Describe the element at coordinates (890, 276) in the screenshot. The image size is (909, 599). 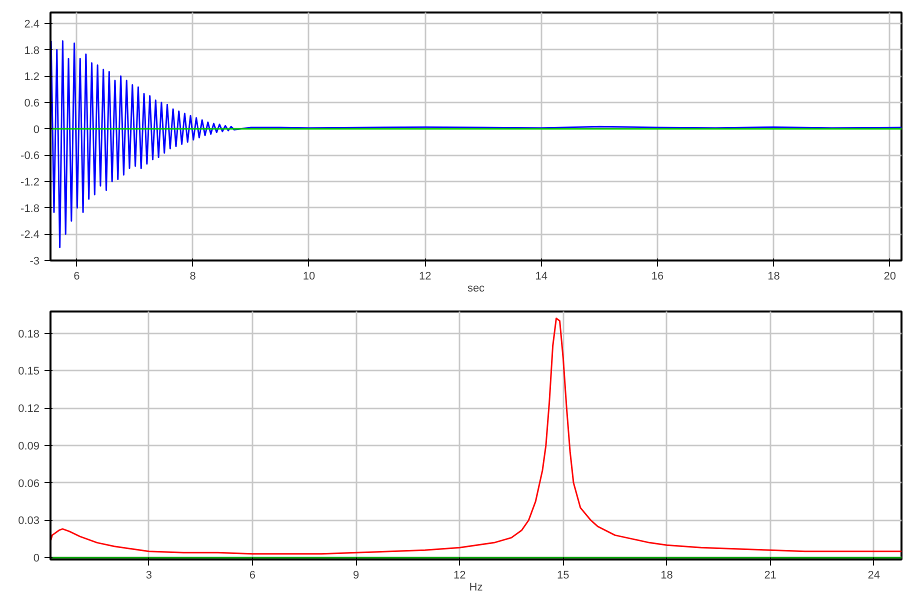
I see `x-tick-label: 20` at that location.